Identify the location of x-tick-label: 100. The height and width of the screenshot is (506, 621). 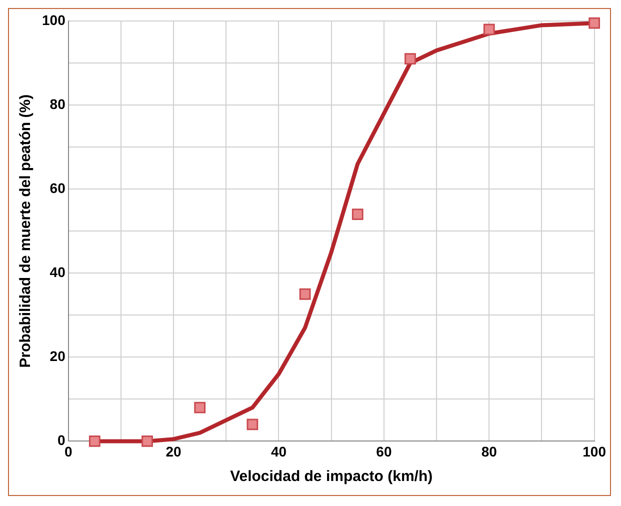
(594, 451).